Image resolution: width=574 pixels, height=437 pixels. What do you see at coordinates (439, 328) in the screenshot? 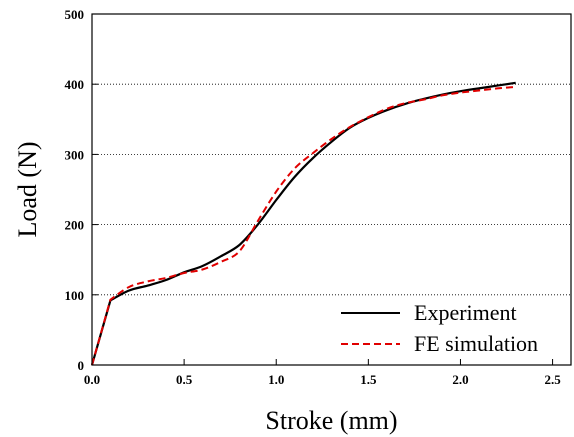
I see `legend: Experiment FE simulation` at bounding box center [439, 328].